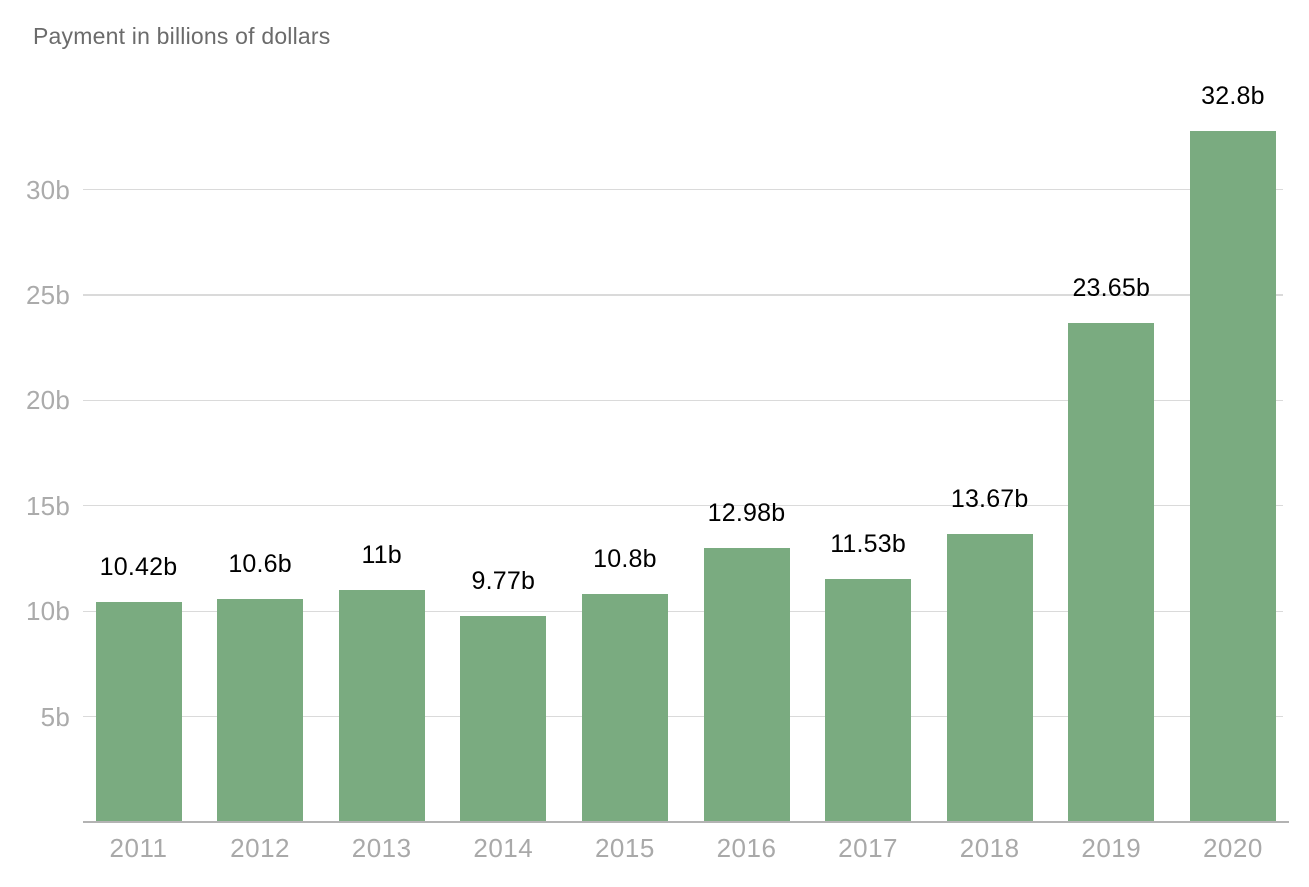 Image resolution: width=1309 pixels, height=887 pixels. I want to click on gridline-5b, so click(683, 716).